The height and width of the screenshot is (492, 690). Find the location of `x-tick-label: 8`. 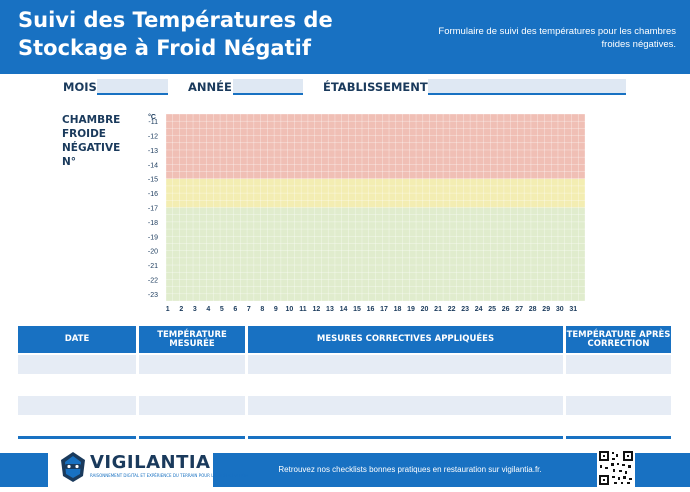

x-tick-label: 8 is located at coordinates (262, 309).